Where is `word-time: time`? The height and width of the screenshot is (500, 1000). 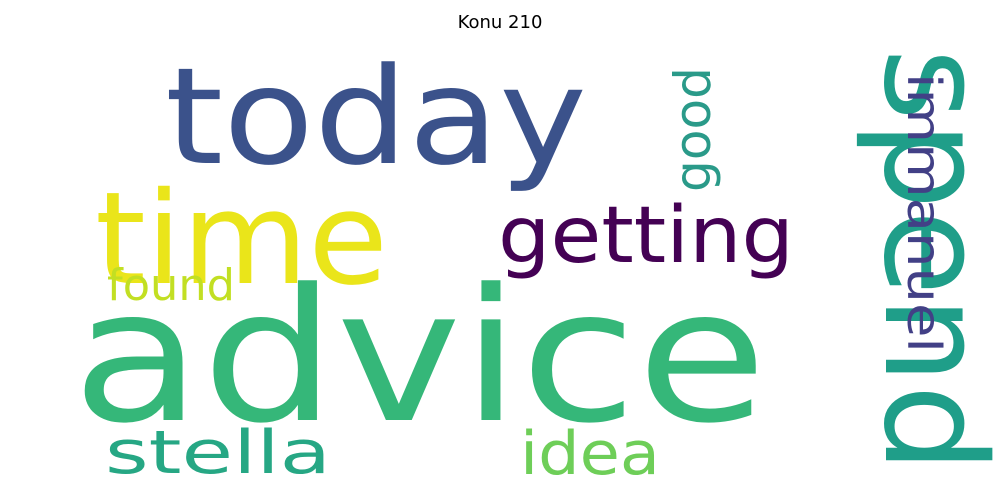
word-time: time is located at coordinates (241, 239).